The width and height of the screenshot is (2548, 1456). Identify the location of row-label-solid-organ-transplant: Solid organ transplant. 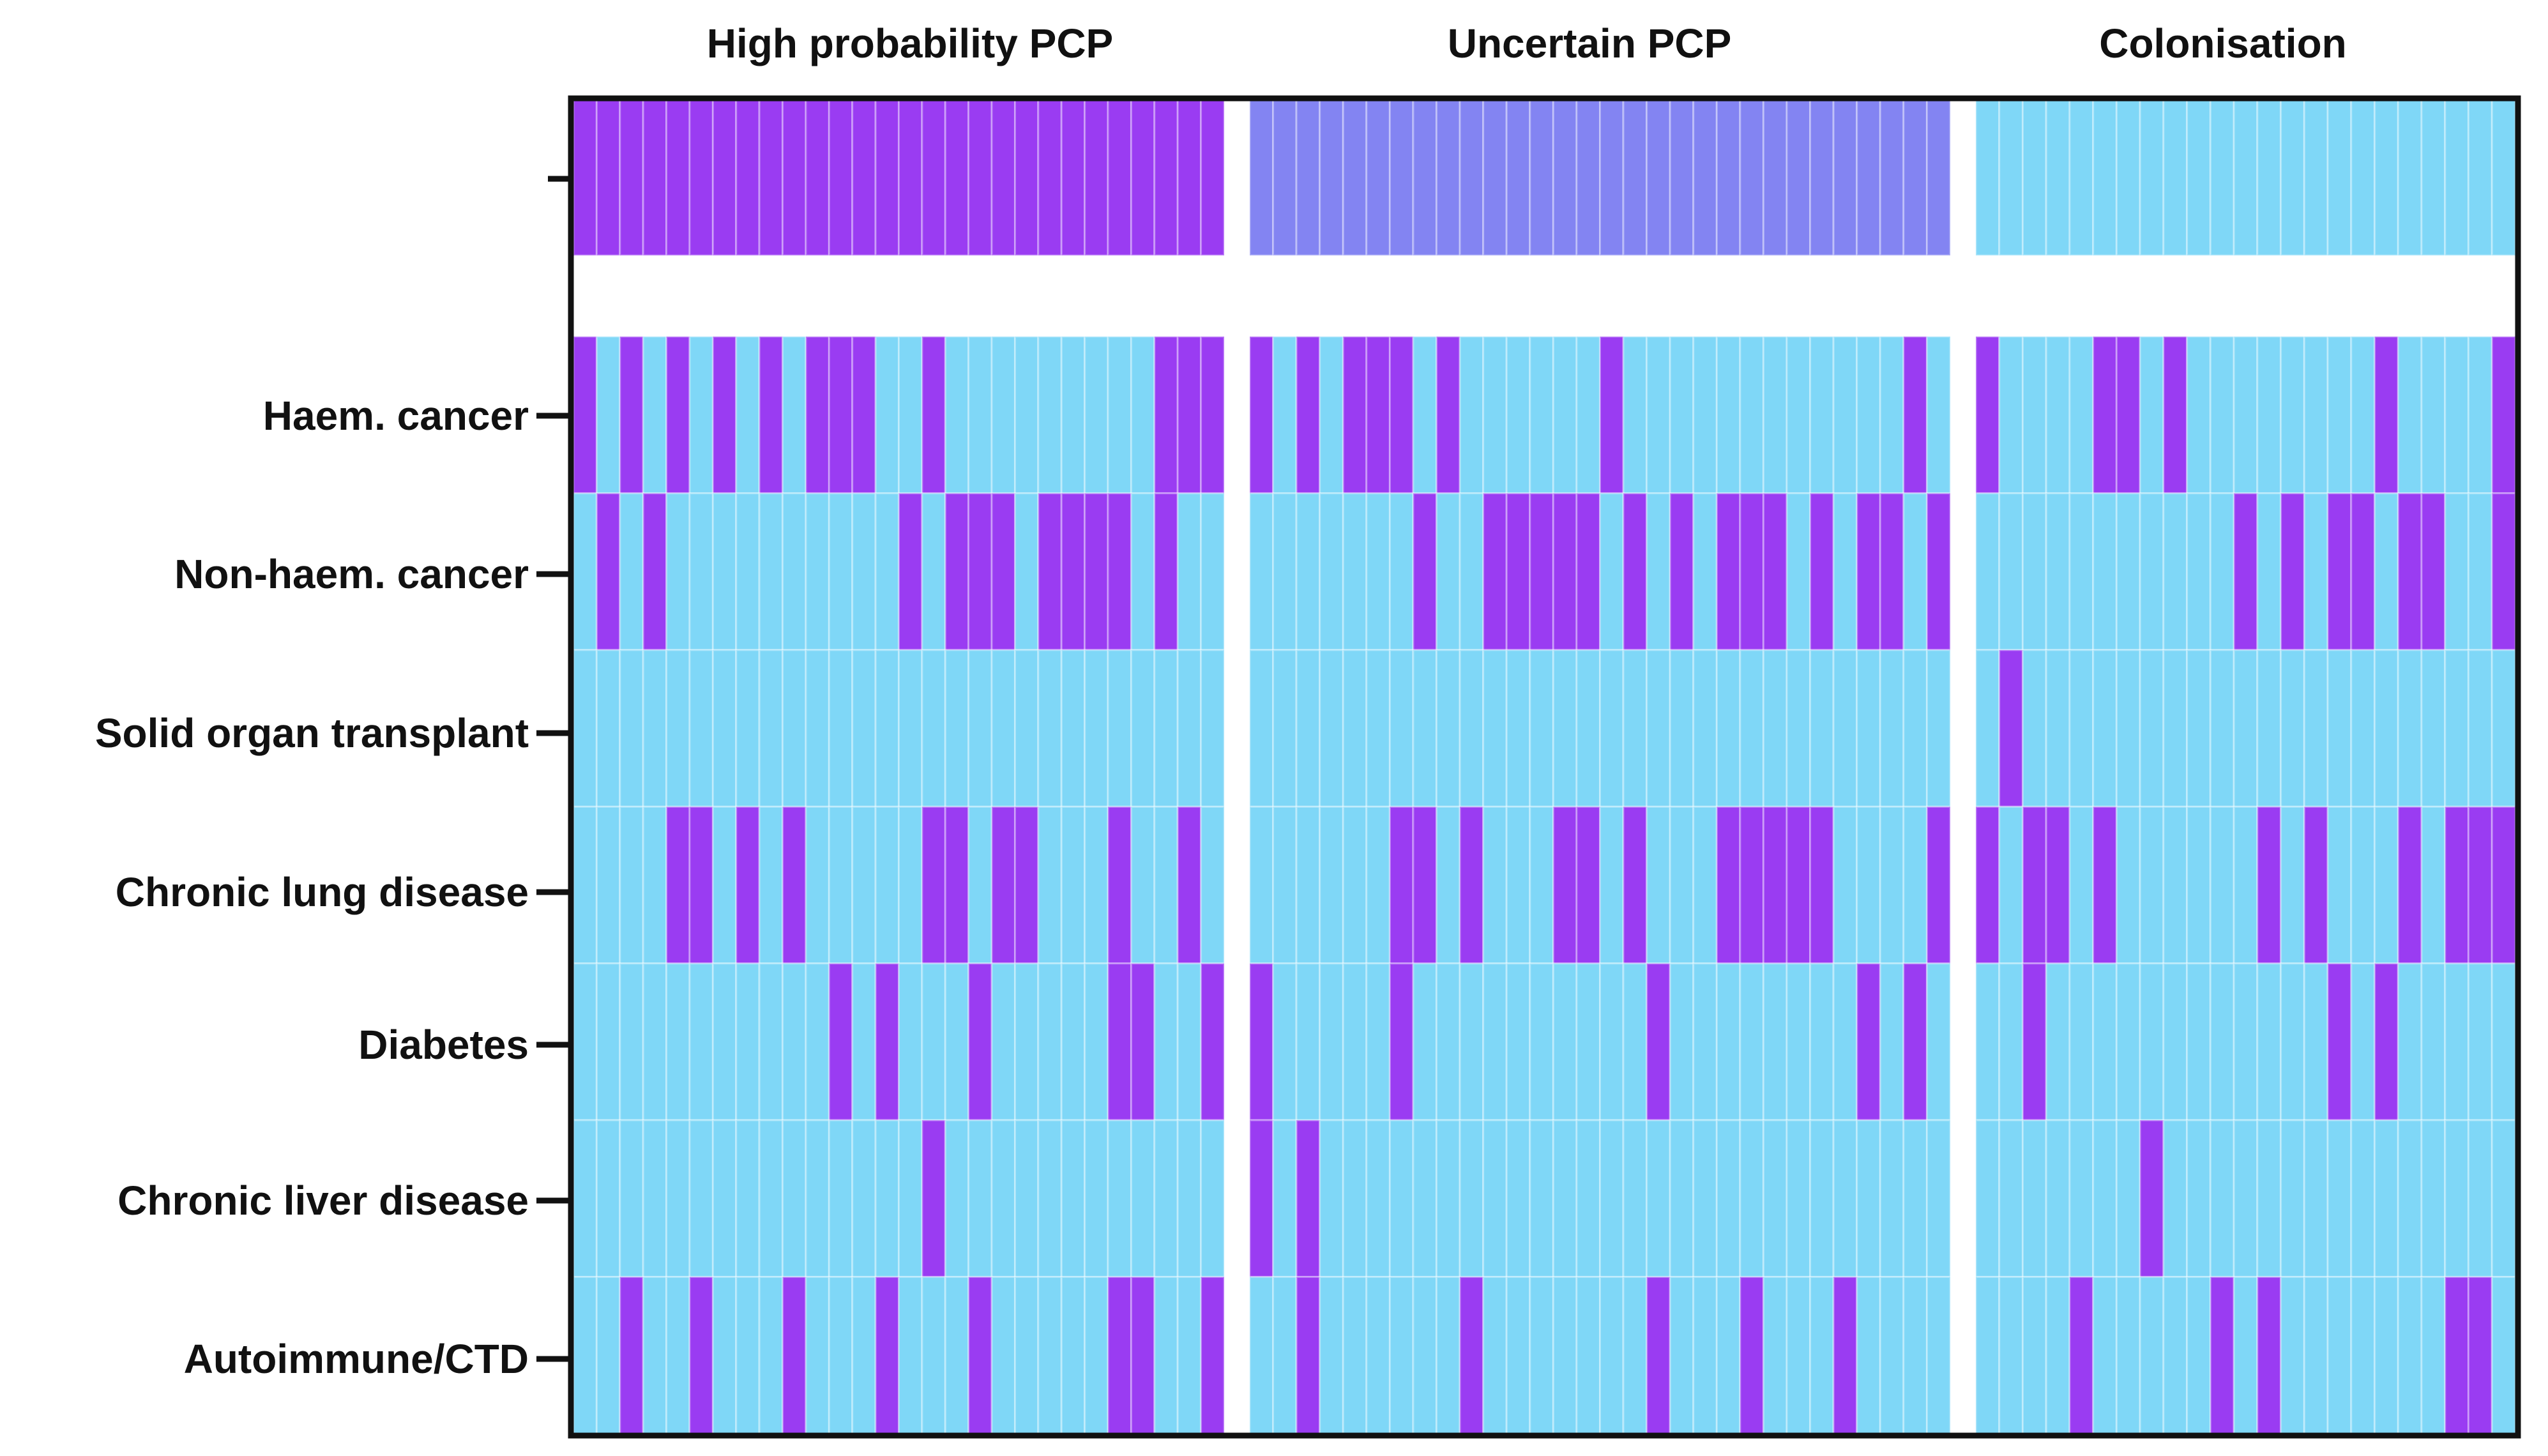
(312, 733).